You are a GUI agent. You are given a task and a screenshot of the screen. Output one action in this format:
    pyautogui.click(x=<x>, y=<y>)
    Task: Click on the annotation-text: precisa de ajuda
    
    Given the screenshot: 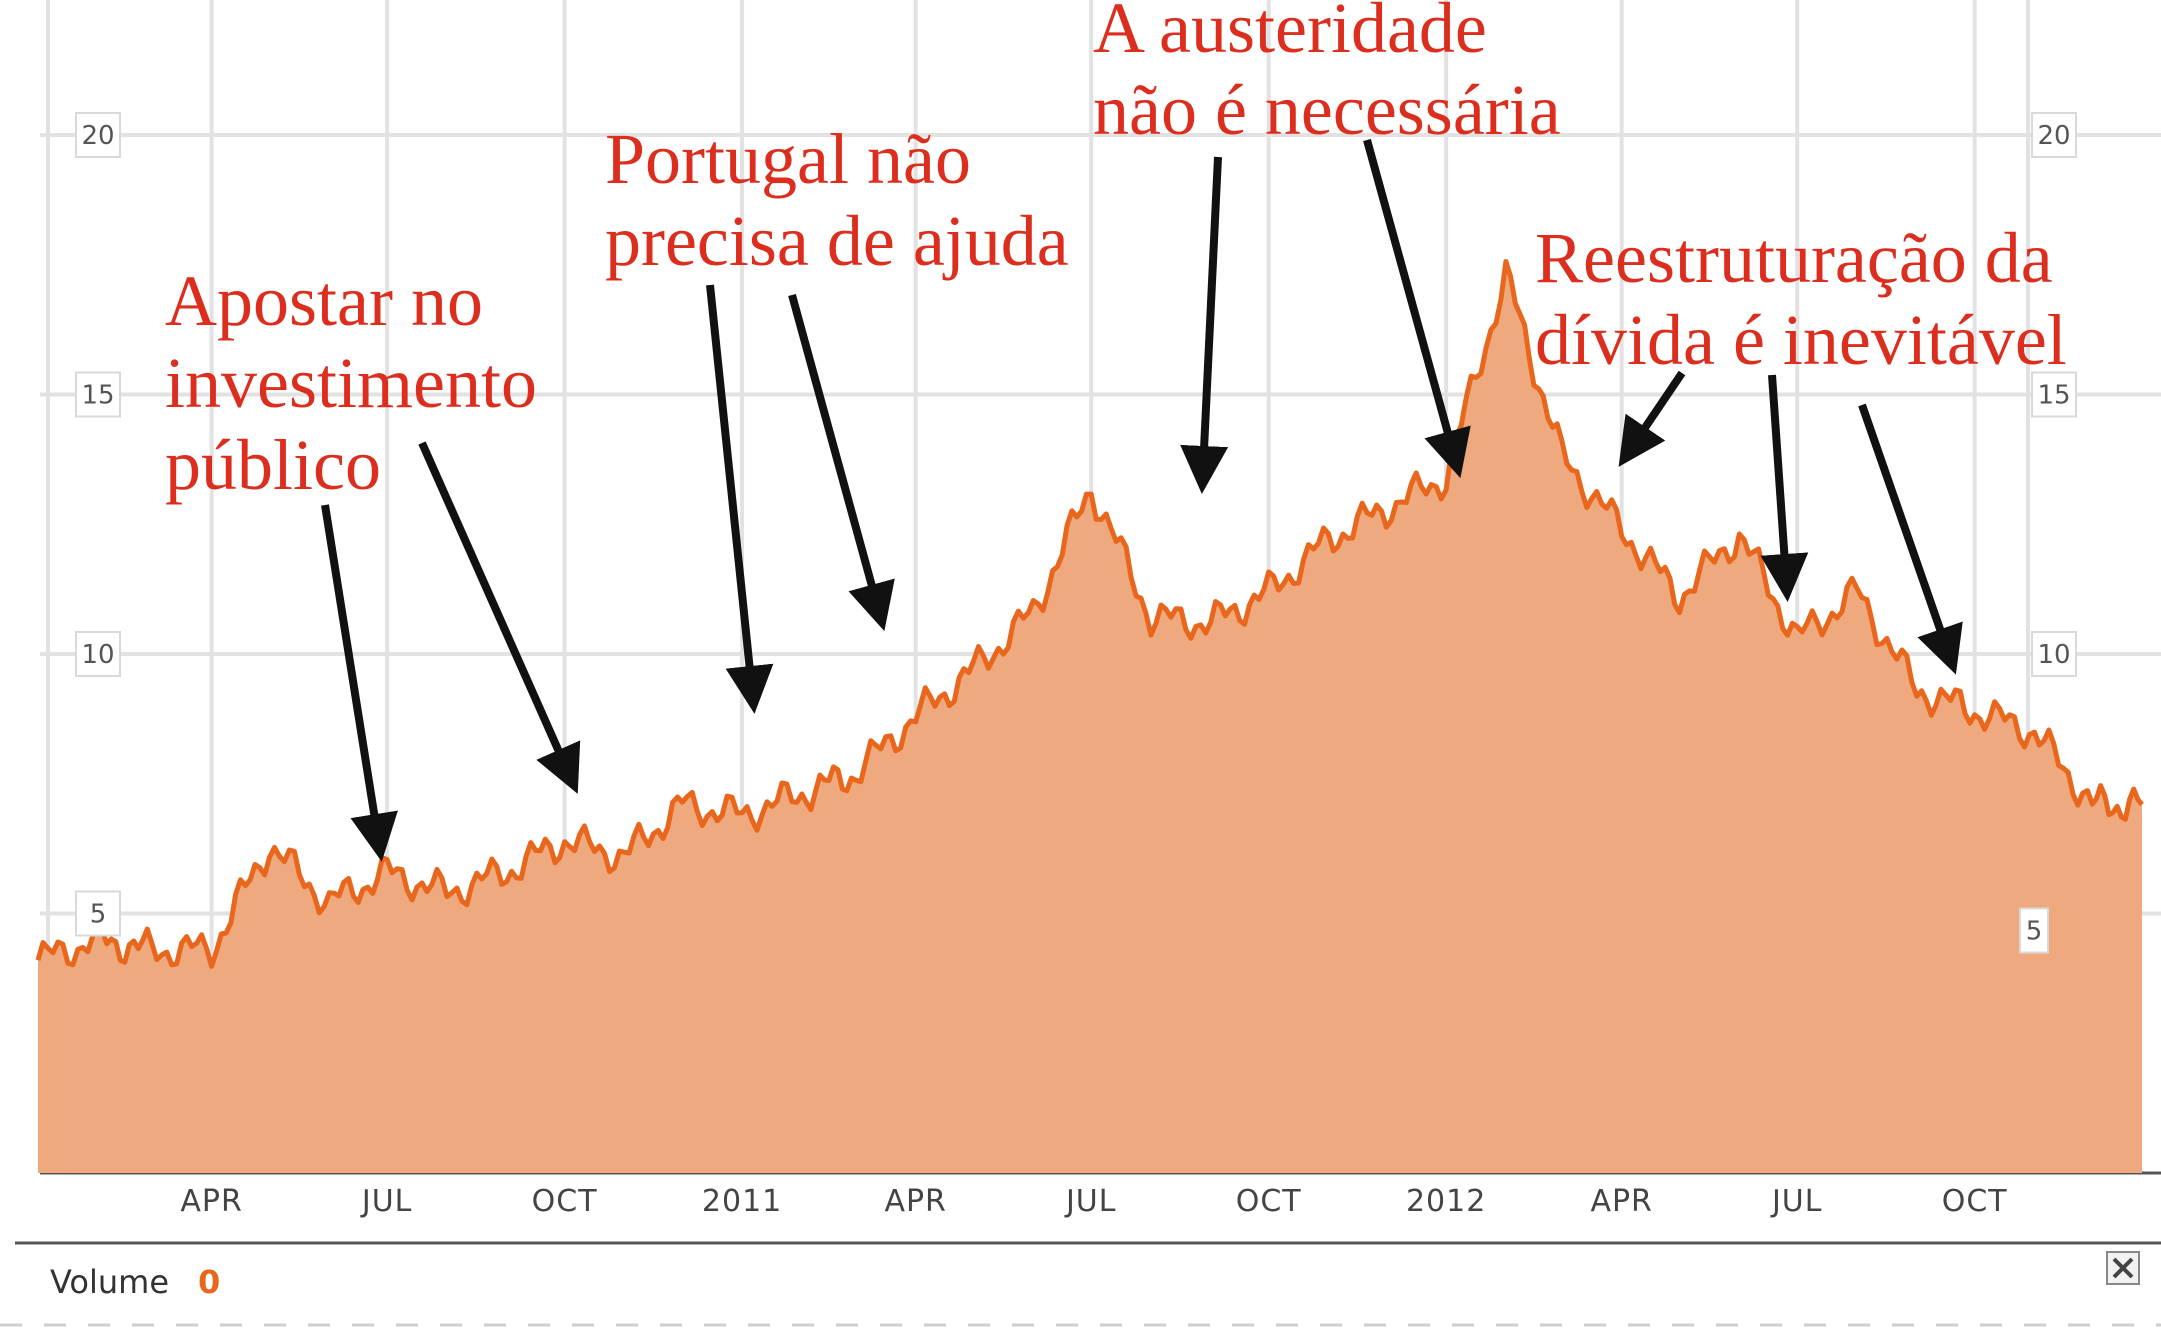 What is the action you would take?
    pyautogui.click(x=837, y=241)
    